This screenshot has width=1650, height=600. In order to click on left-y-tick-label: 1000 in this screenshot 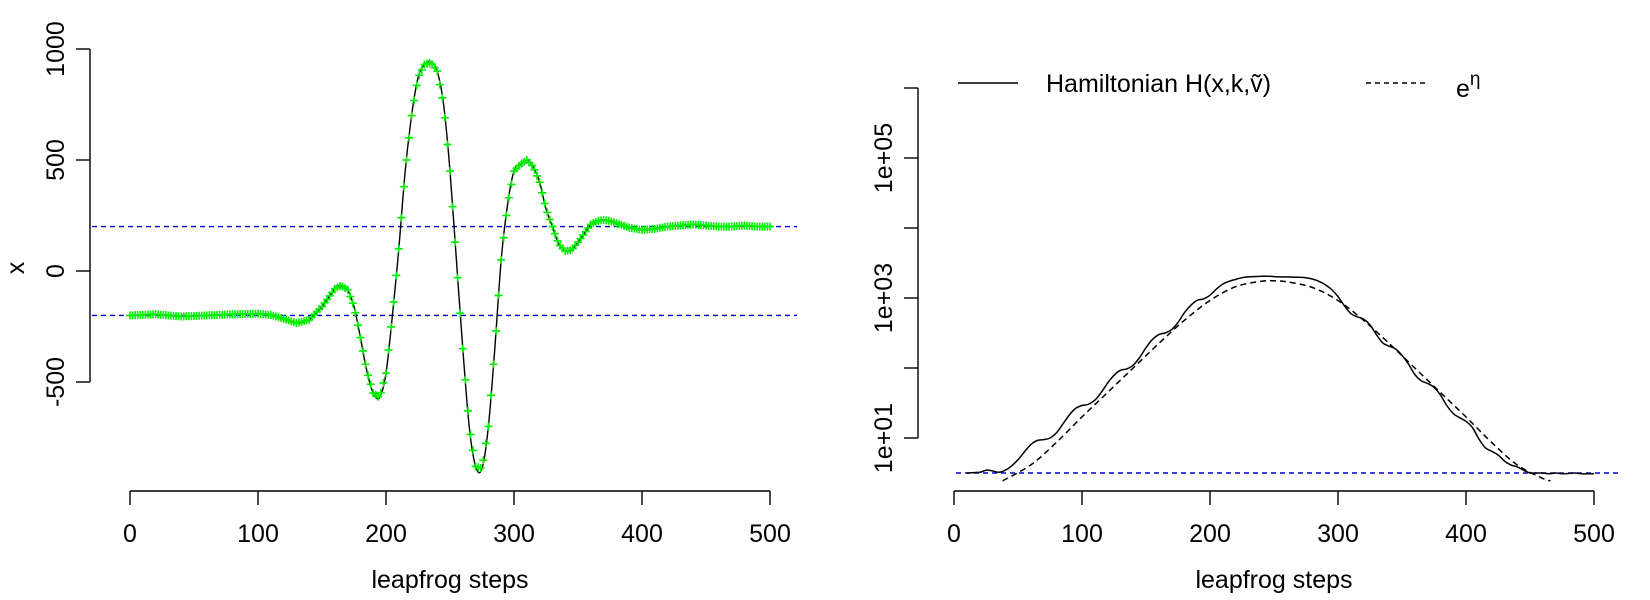, I will do `click(56, 49)`.